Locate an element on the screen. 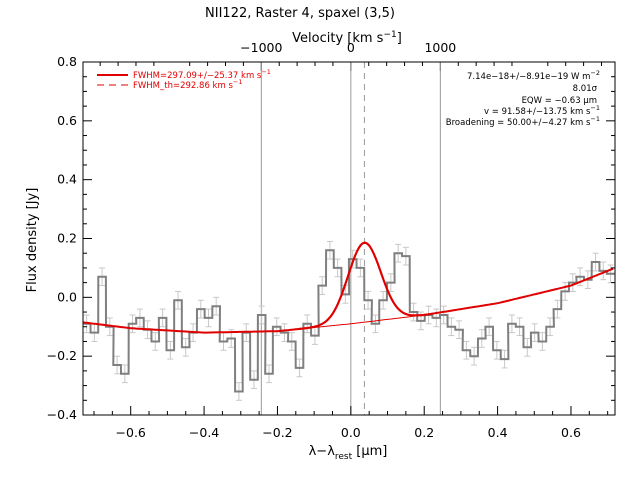 Image resolution: width=640 pixels, height=480 pixels. y-tick-labels: −0.4 −0.2 0.0 0.2 0.4 0.6 0.8 is located at coordinates (62, 238).